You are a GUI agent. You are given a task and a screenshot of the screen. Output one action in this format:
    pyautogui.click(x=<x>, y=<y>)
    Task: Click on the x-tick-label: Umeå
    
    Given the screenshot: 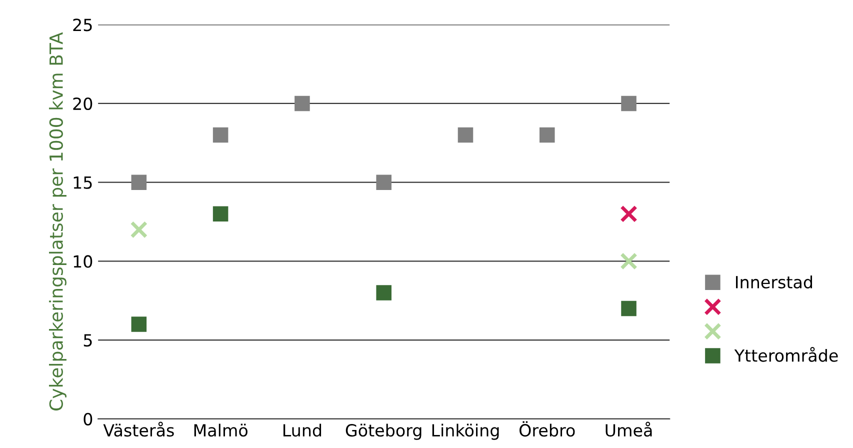 What is the action you would take?
    pyautogui.click(x=629, y=429)
    